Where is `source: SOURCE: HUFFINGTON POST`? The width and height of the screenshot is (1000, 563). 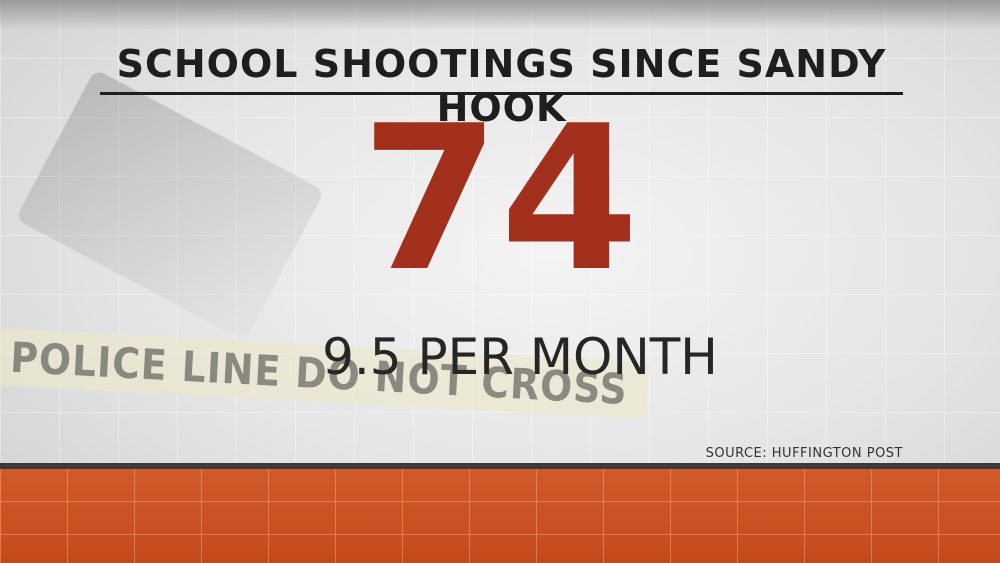
source: SOURCE: HUFFINGTON POST is located at coordinates (804, 453).